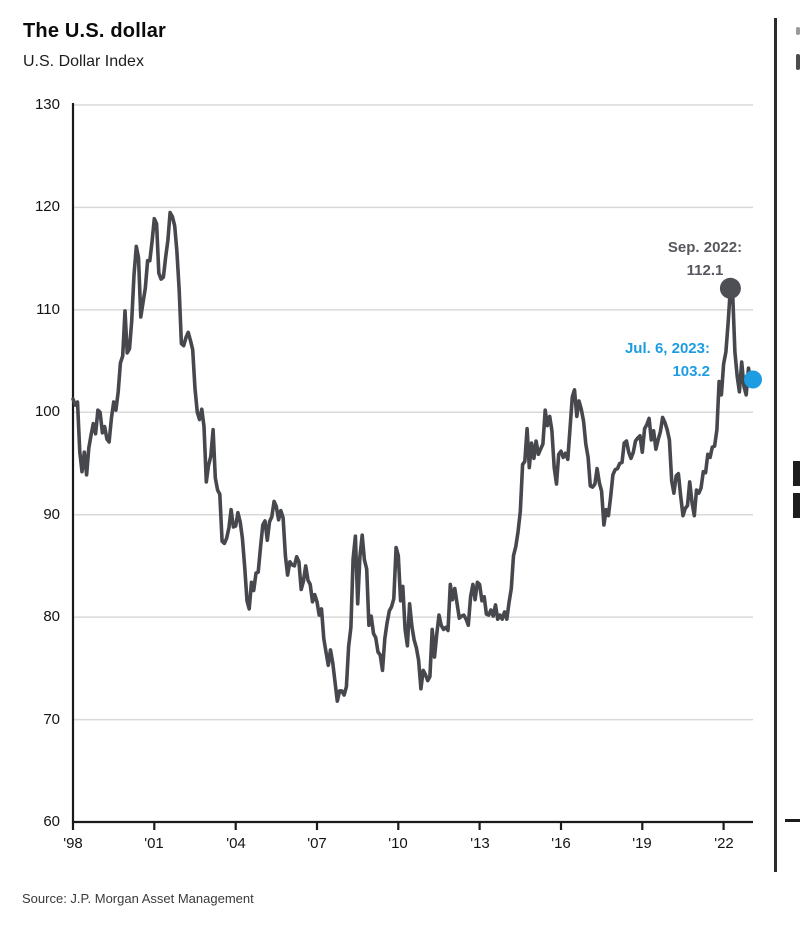 Image resolution: width=800 pixels, height=929 pixels. What do you see at coordinates (95, 31) in the screenshot?
I see `chart-title: The U.S. dollar` at bounding box center [95, 31].